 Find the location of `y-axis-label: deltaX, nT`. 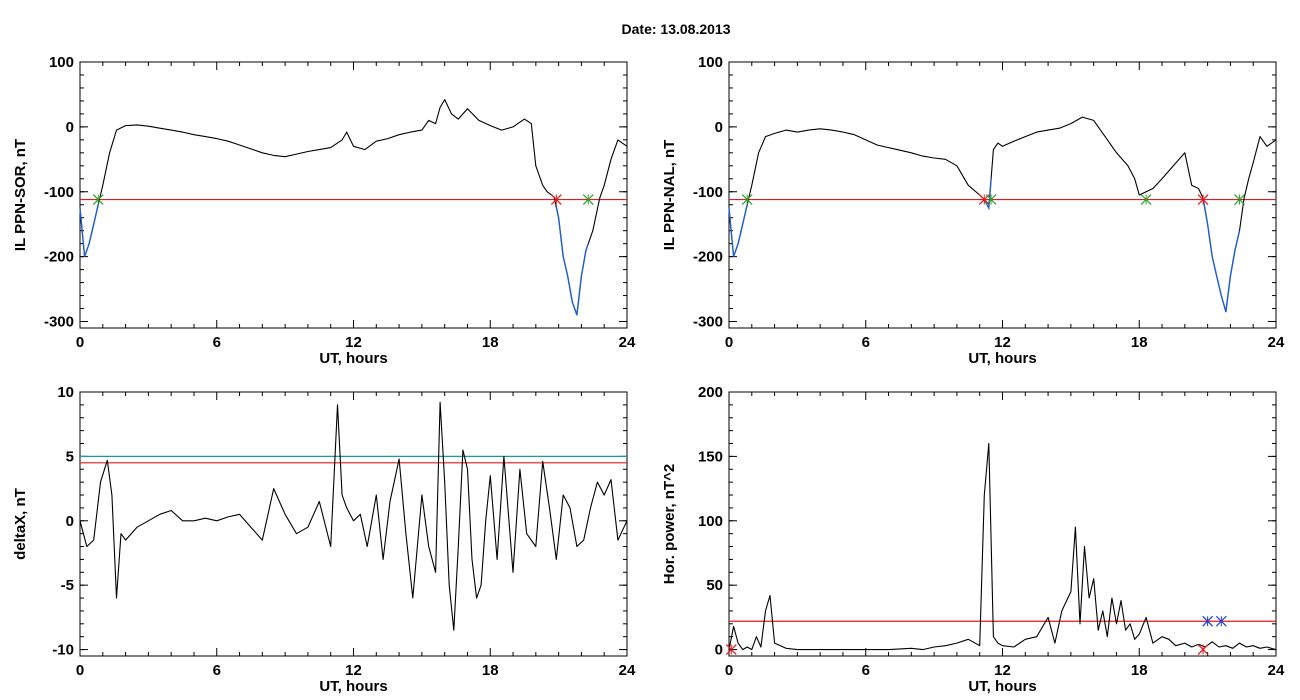

y-axis-label: deltaX, nT is located at coordinates (20, 524).